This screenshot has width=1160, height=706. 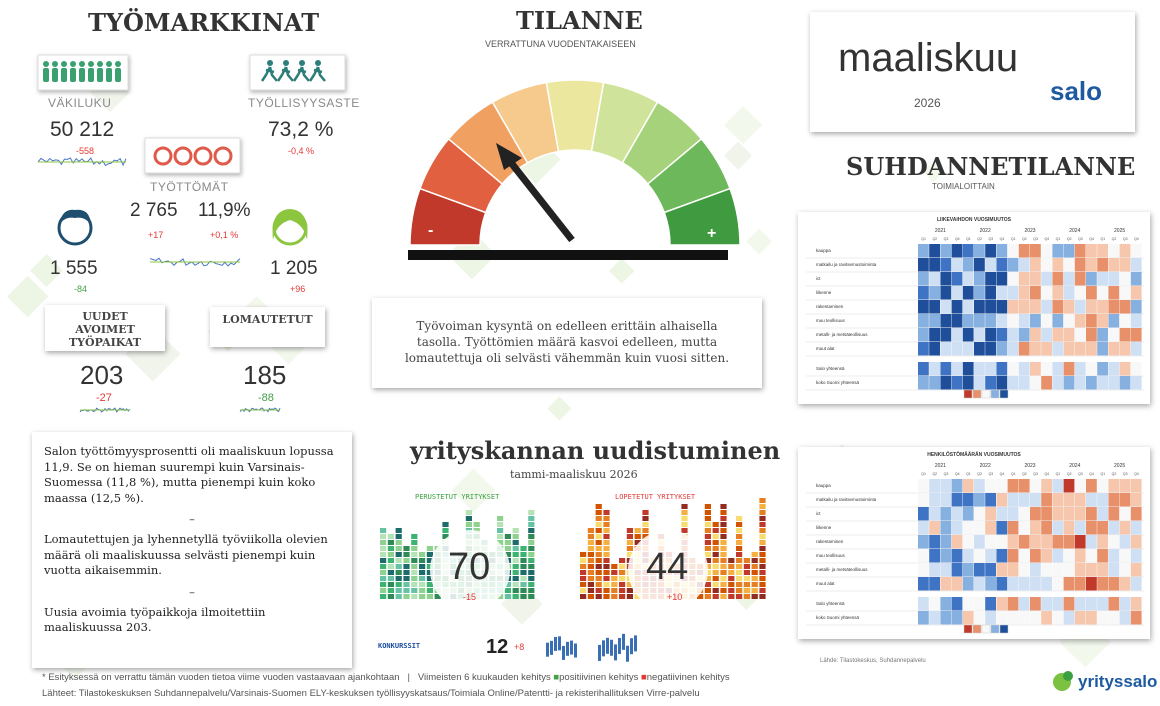 What do you see at coordinates (470, 570) in the screenshot?
I see `value-circle` at bounding box center [470, 570].